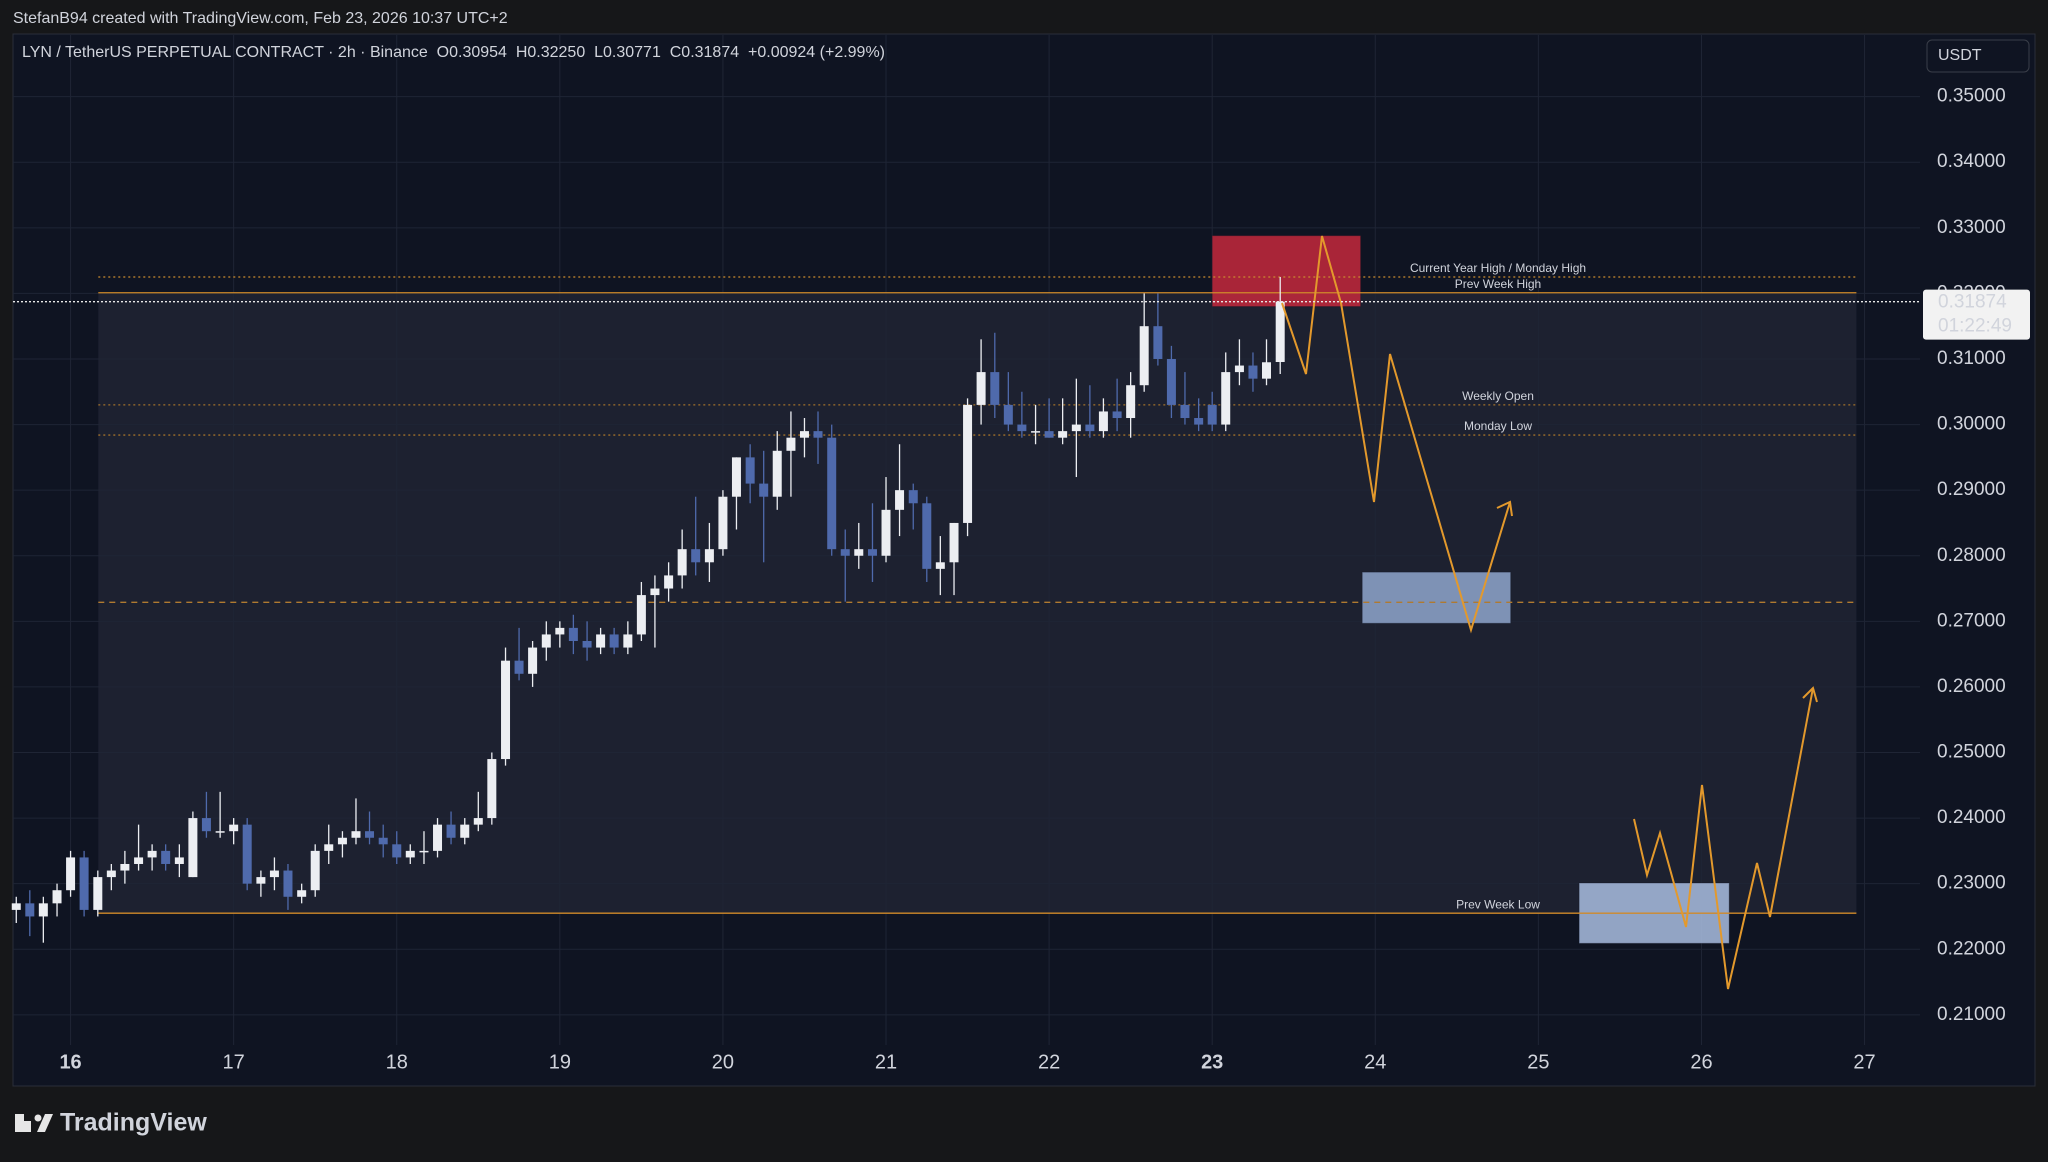 The height and width of the screenshot is (1162, 2048). I want to click on level-label: Monday Low, so click(1498, 426).